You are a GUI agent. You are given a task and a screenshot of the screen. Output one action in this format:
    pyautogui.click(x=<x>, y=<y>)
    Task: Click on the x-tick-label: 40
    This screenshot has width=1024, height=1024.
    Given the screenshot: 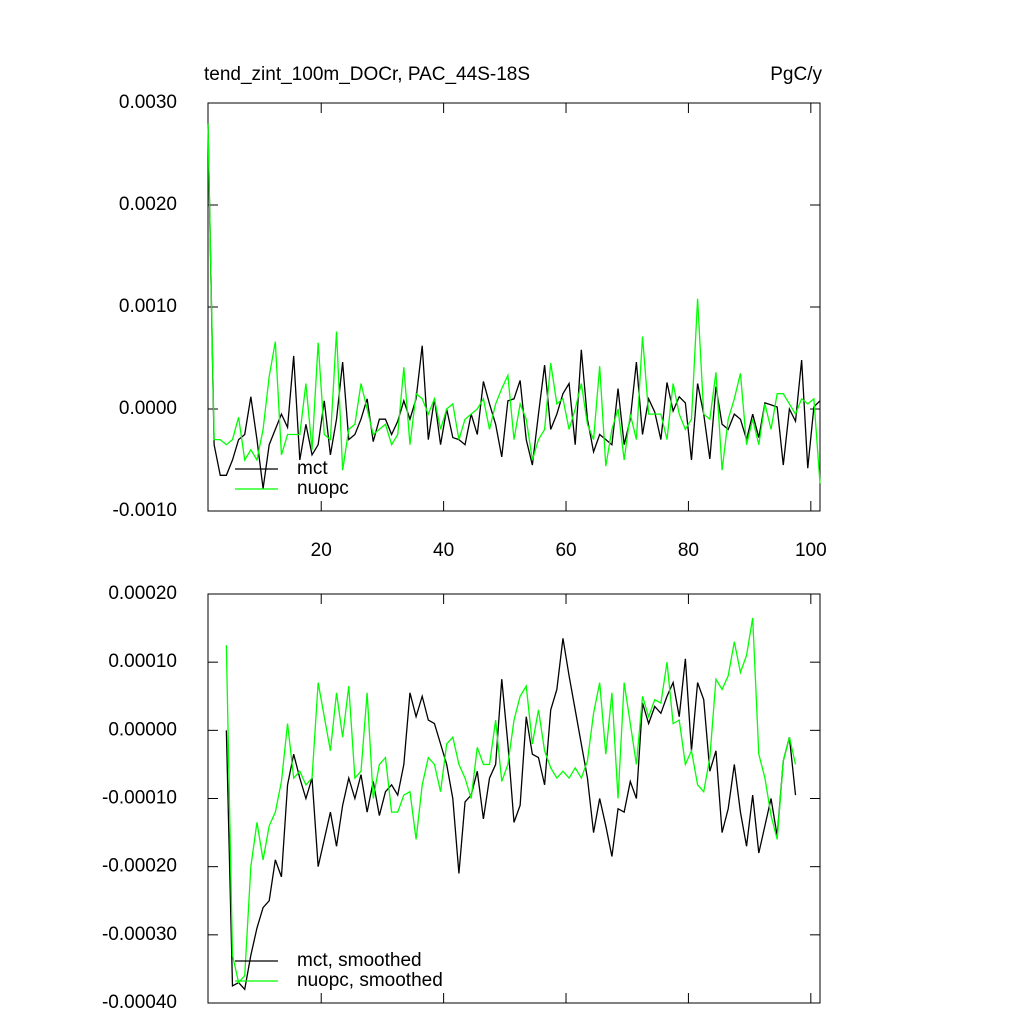 What is the action you would take?
    pyautogui.click(x=443, y=550)
    